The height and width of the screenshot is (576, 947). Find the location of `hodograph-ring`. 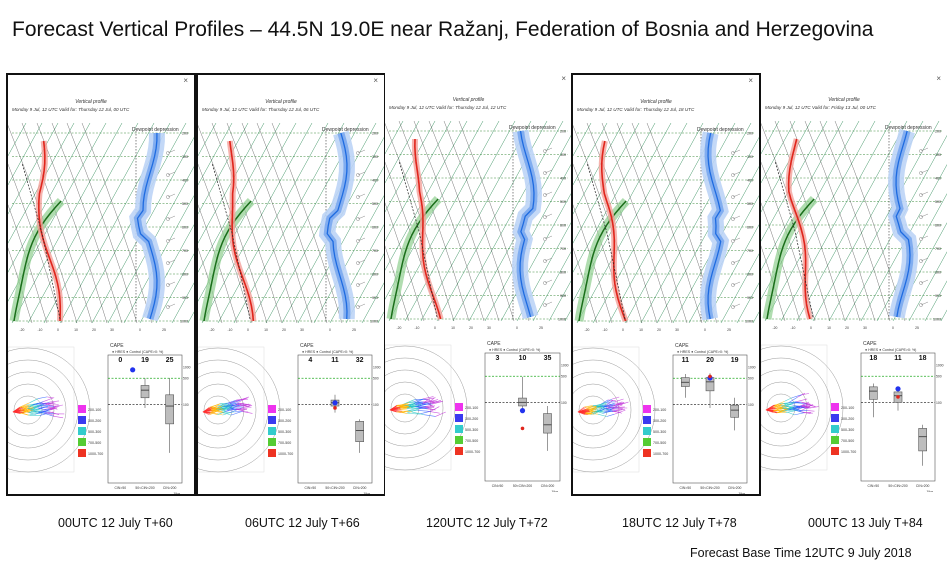

hodograph-ring is located at coordinates (49, 410).